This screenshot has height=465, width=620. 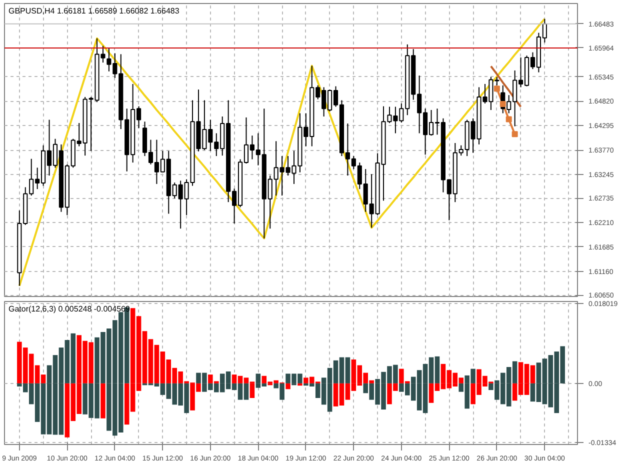 What do you see at coordinates (506, 86) in the screenshot?
I see `line-series` at bounding box center [506, 86].